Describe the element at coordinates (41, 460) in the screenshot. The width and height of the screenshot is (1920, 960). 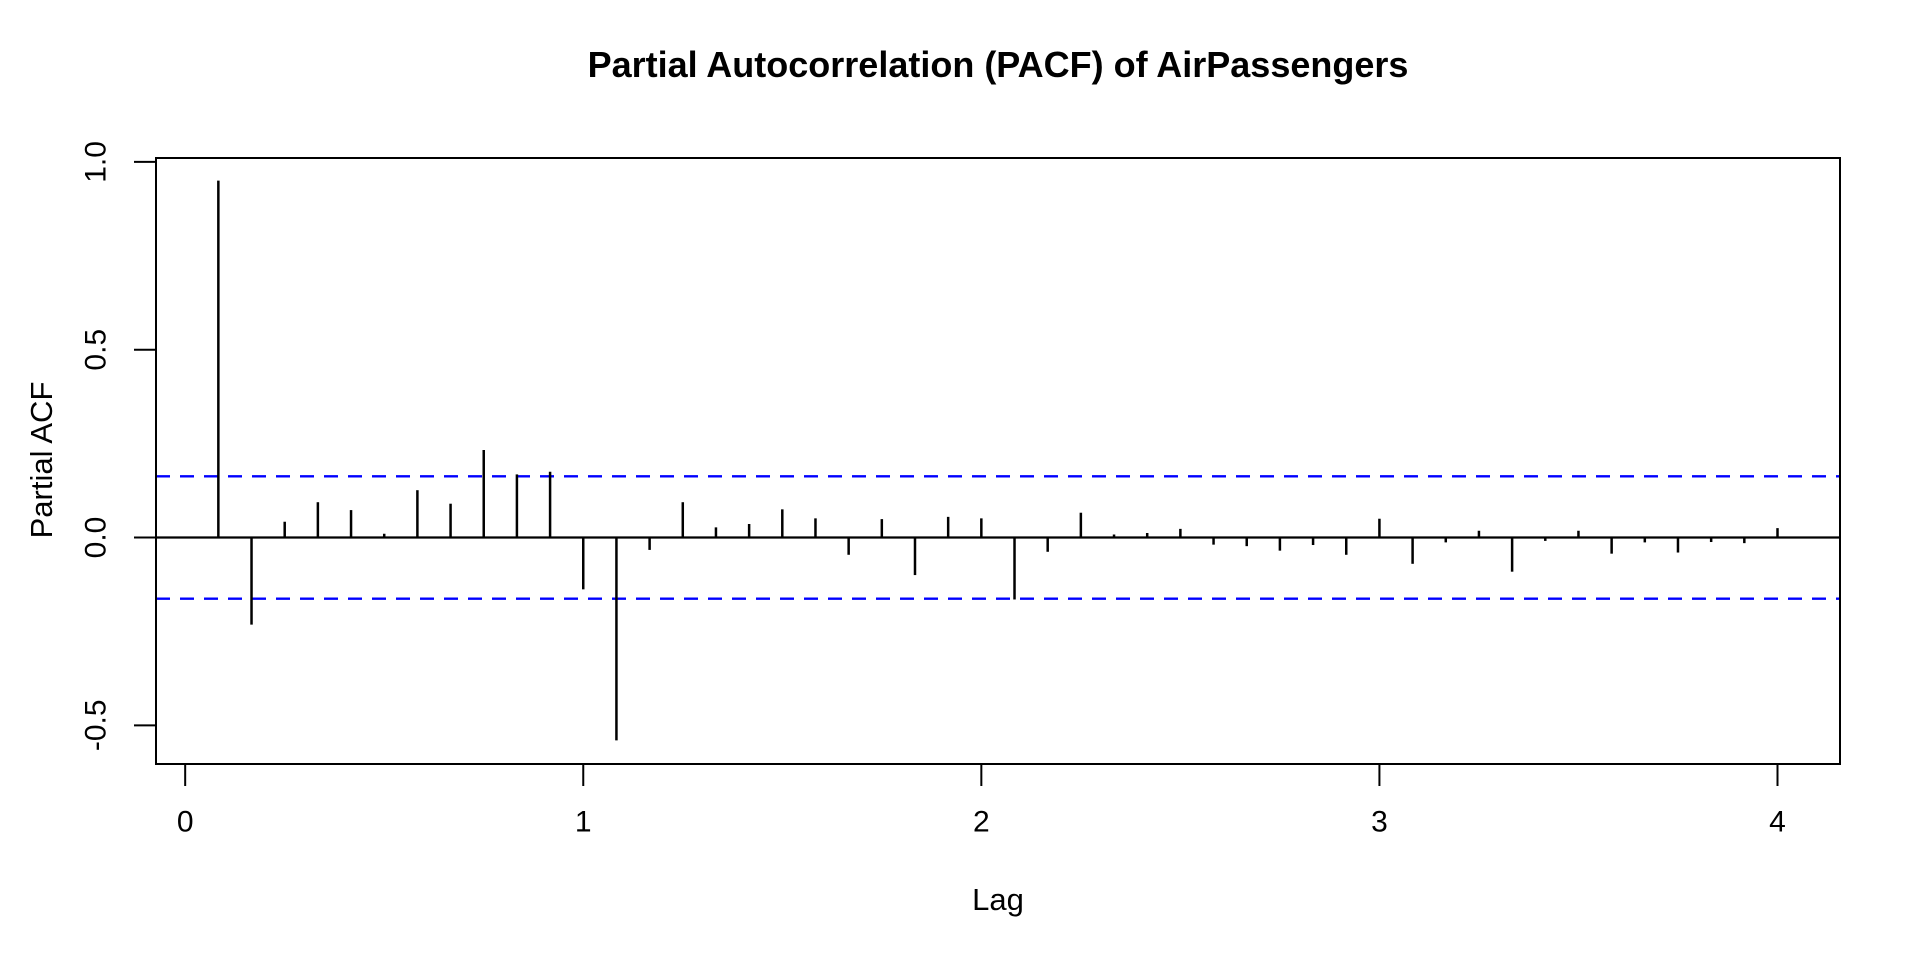
I see `y-axis-label: Partial ACF` at that location.